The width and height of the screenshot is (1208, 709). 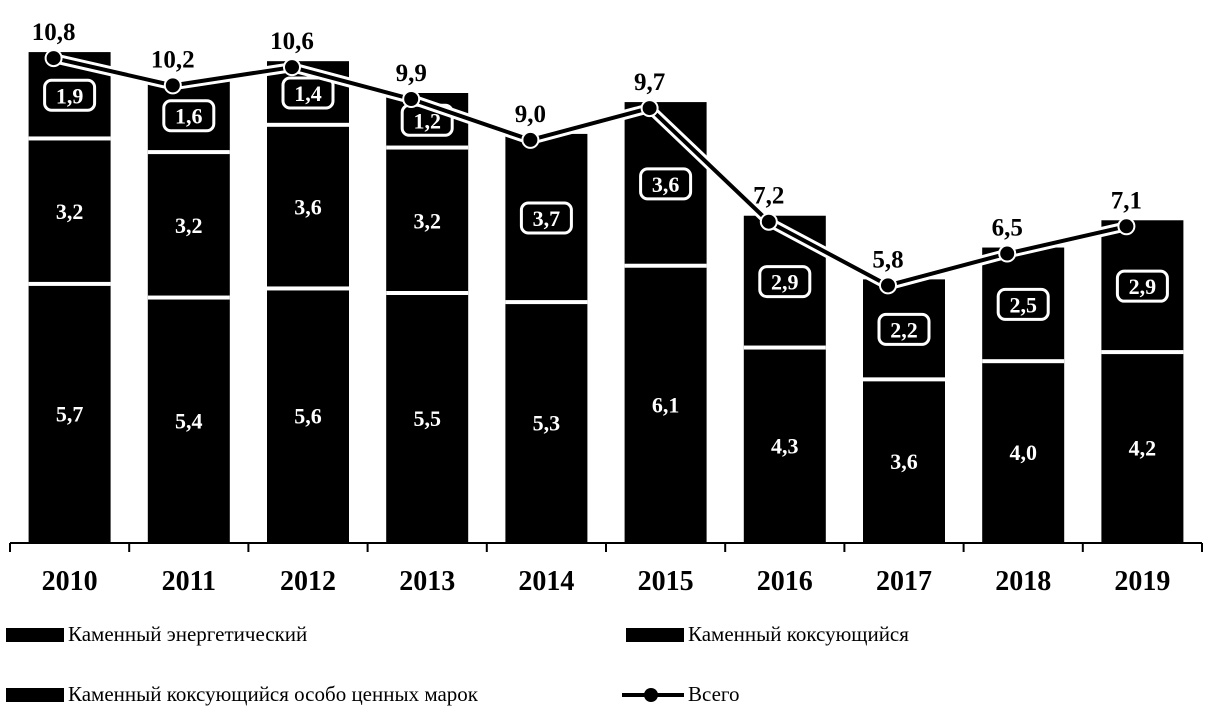 I want to click on data-label: 4,3, so click(x=785, y=445).